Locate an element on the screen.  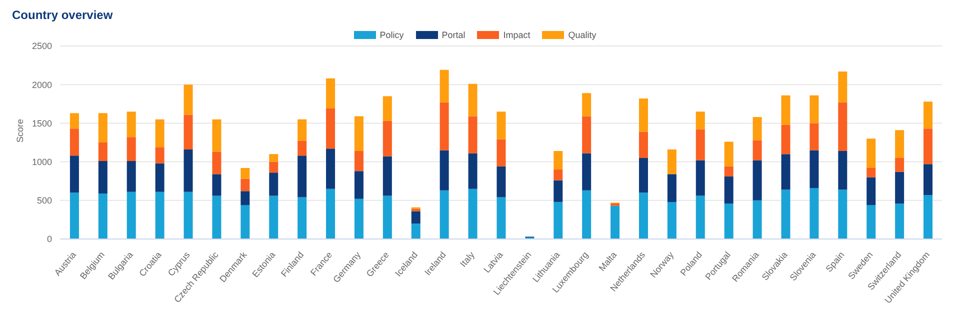
y-tick-label: 2500 is located at coordinates (42, 46).